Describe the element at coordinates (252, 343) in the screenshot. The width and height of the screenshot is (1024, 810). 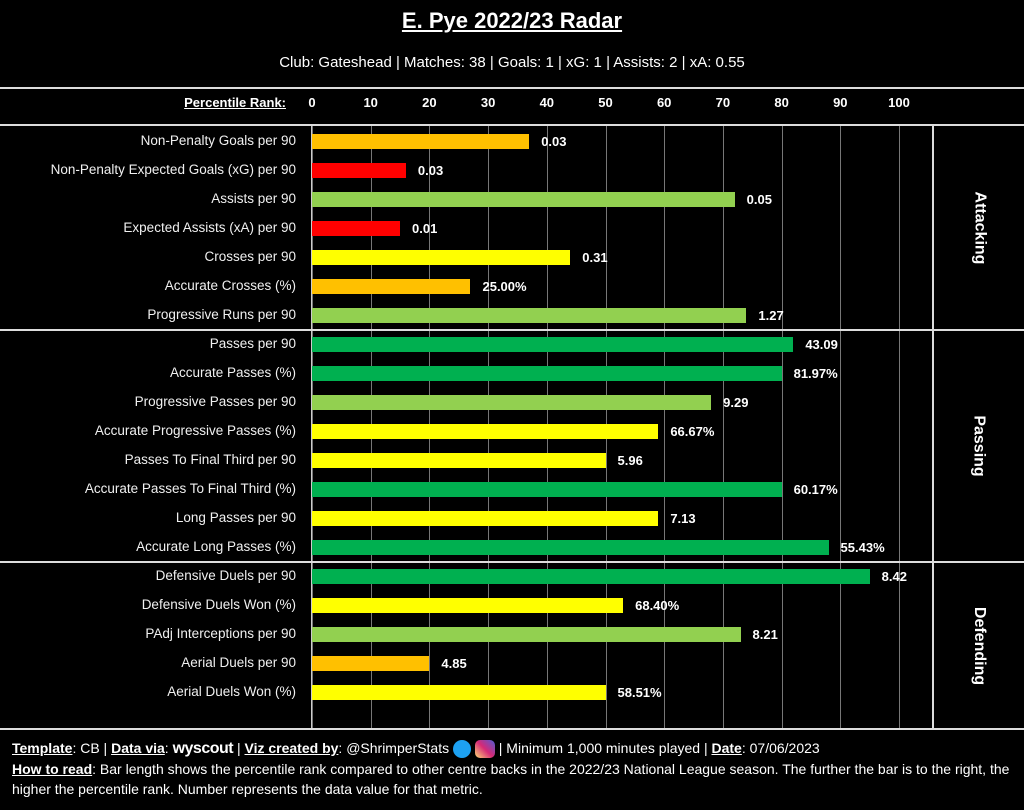
I see `metric-label: Passes per 90` at that location.